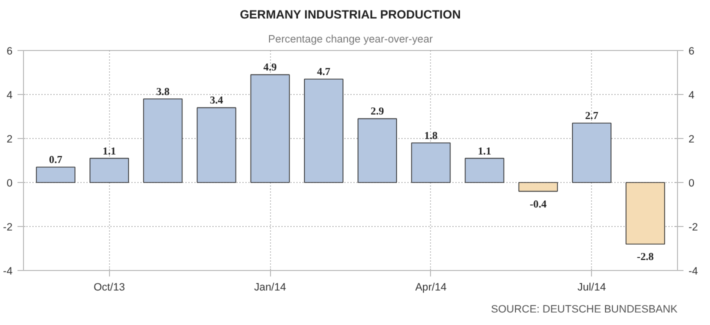 This screenshot has width=710, height=325. What do you see at coordinates (217, 101) in the screenshot?
I see `data-label: 3.4` at bounding box center [217, 101].